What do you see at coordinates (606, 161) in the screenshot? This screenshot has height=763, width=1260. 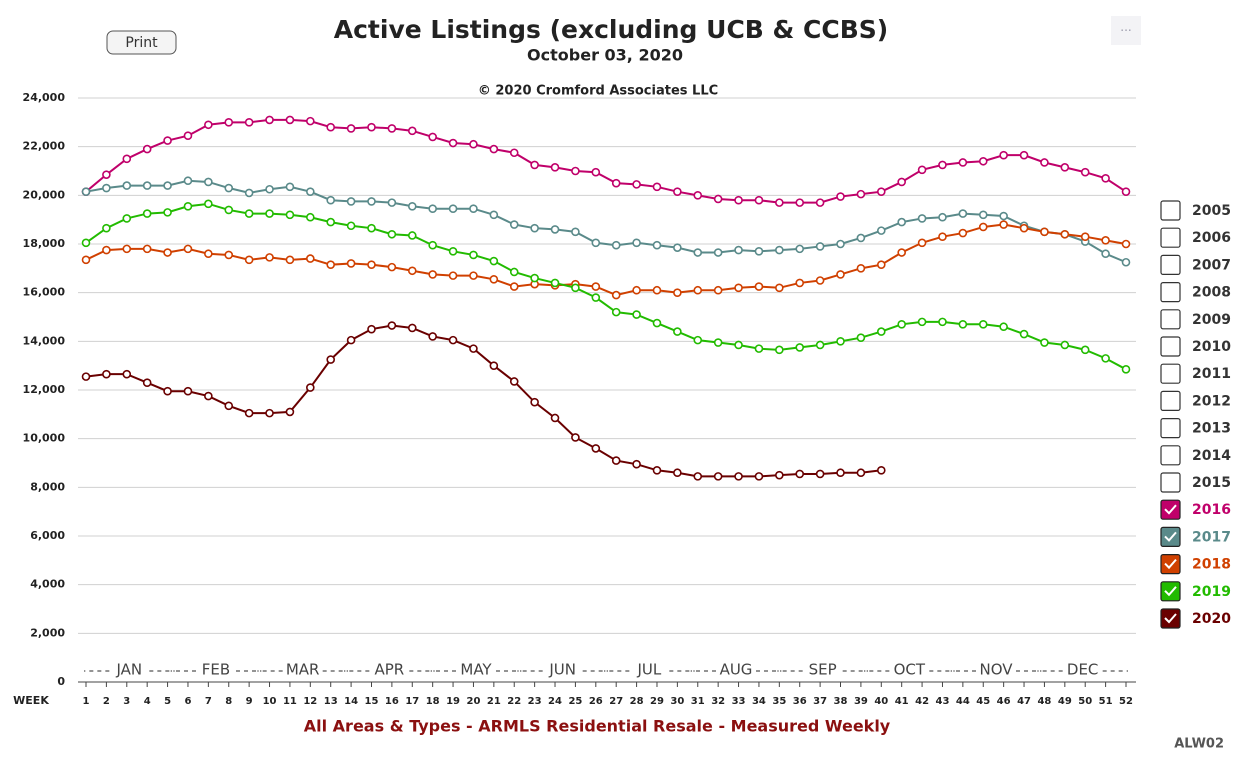 I see `series-line` at bounding box center [606, 161].